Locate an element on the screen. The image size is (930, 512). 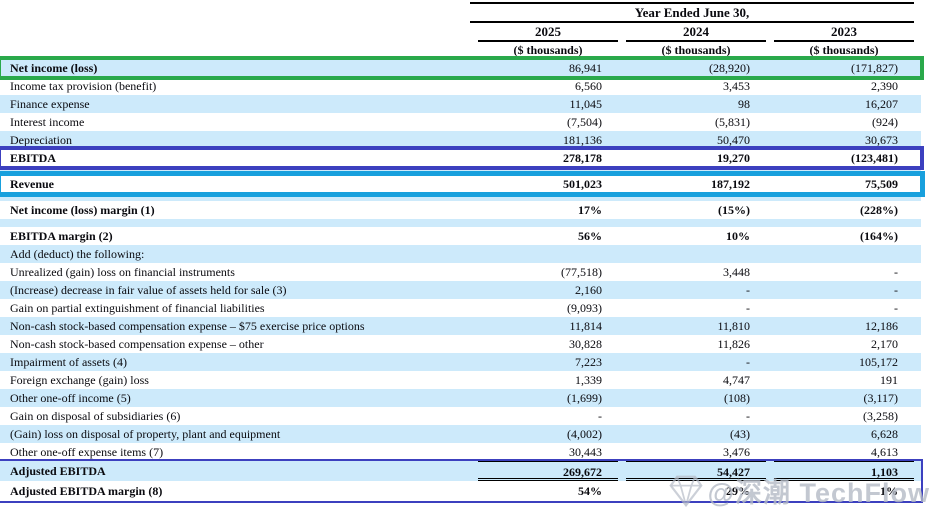
row-label: Foreign exchange (gain) loss is located at coordinates (79, 380).